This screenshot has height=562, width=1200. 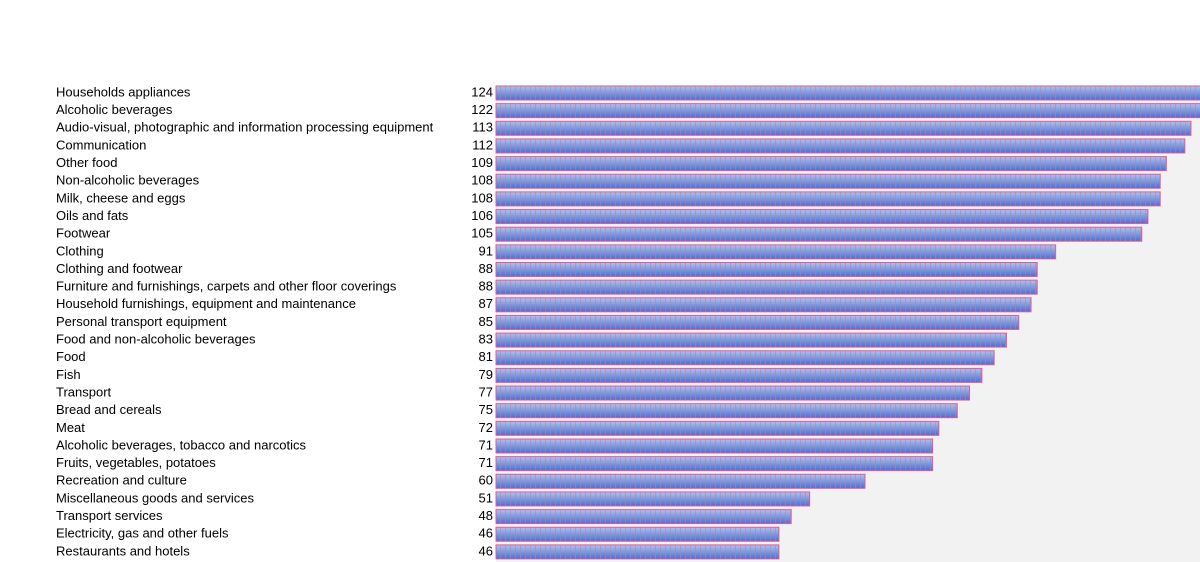 I want to click on value-label: 122, so click(x=482, y=109).